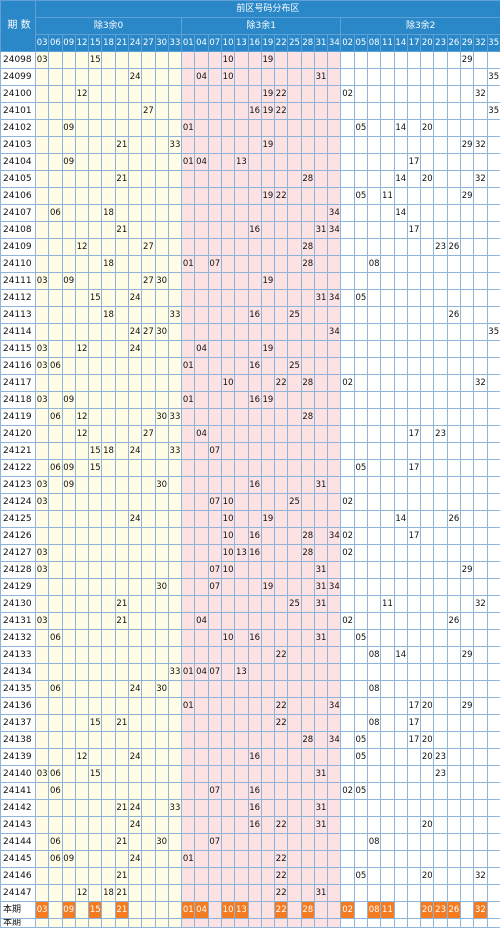 The image size is (500, 928). What do you see at coordinates (42, 910) in the screenshot?
I see `predicted-number: 03` at bounding box center [42, 910].